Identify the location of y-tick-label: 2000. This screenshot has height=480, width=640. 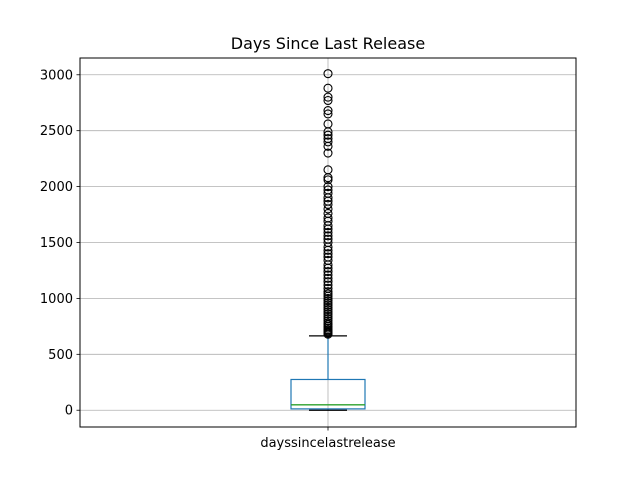
(56, 187).